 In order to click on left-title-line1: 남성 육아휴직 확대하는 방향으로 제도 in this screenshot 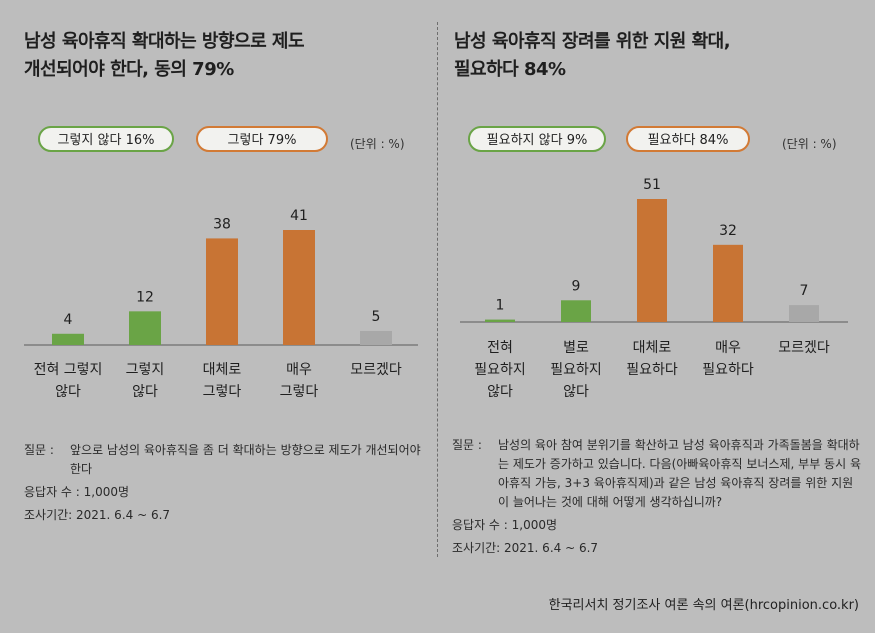, I will do `click(164, 41)`.